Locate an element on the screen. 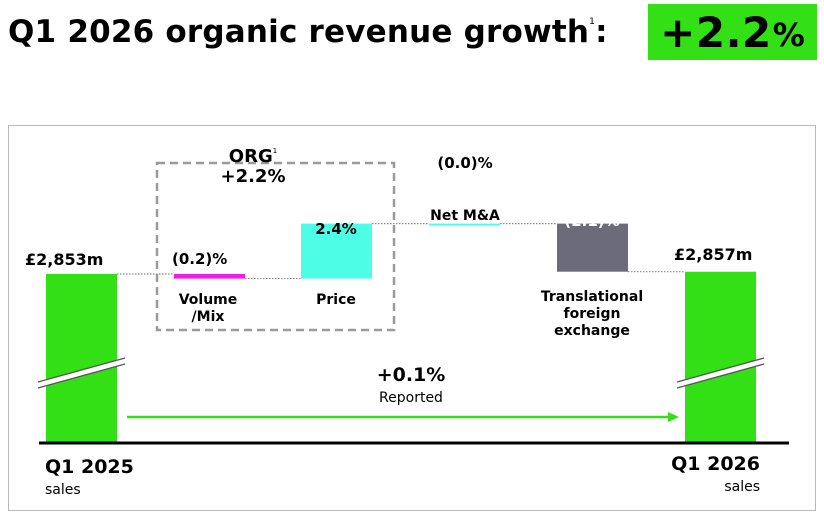  end-category-label: Q1 2026 is located at coordinates (715, 464).